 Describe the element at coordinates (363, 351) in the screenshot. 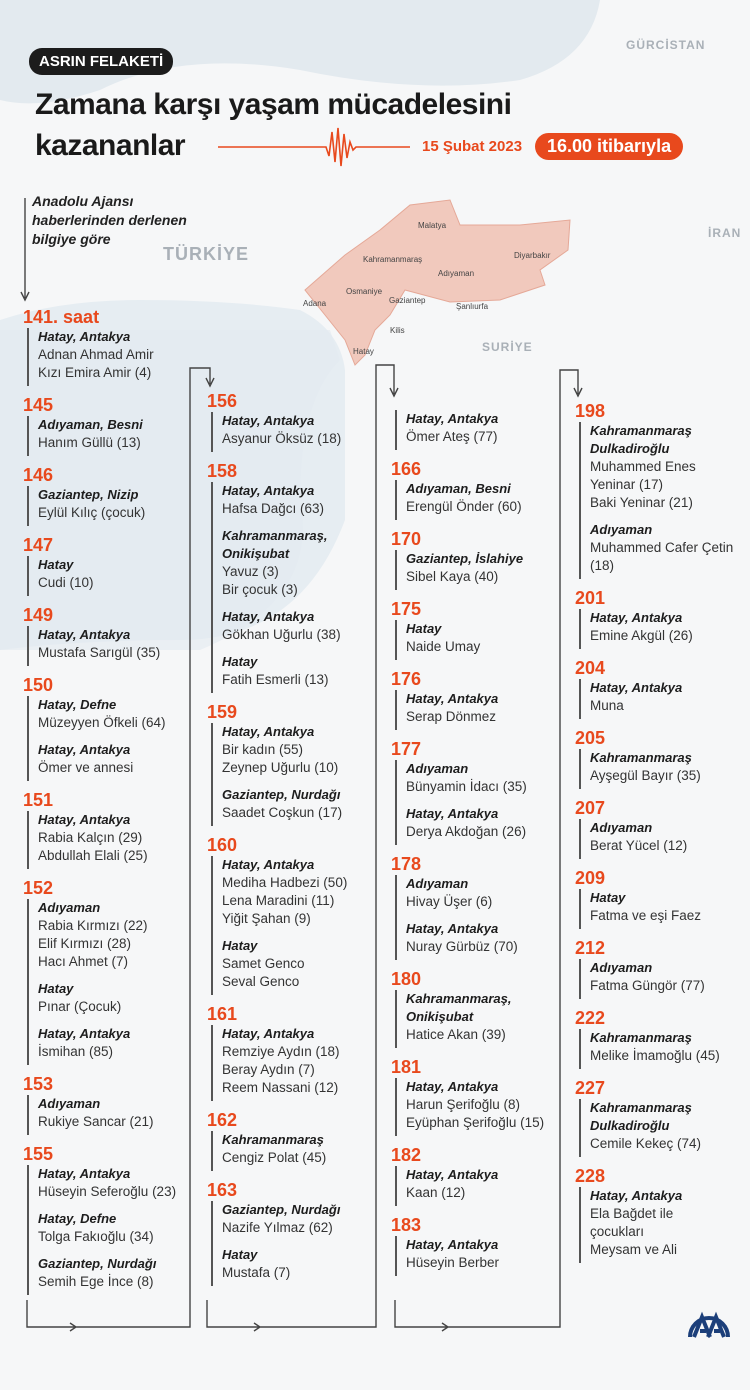

I see `city-label: Hatay` at that location.